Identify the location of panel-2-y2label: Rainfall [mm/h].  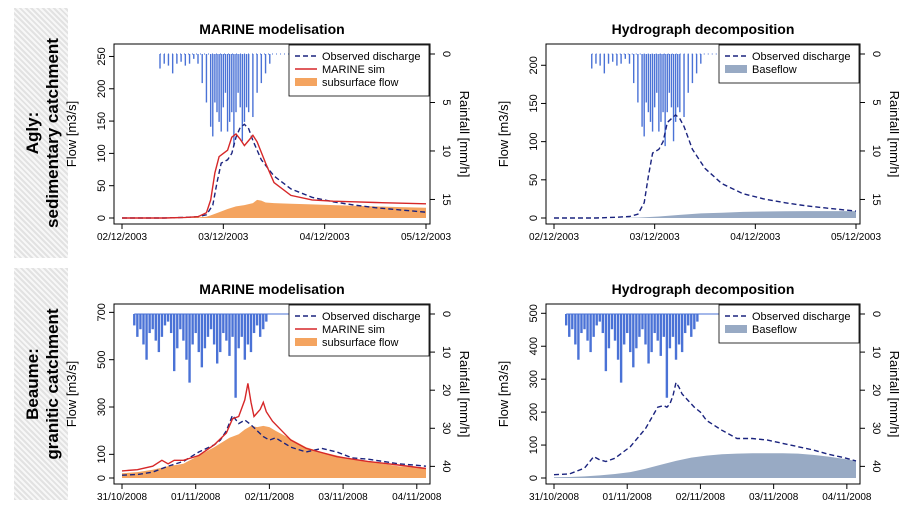
(893, 134).